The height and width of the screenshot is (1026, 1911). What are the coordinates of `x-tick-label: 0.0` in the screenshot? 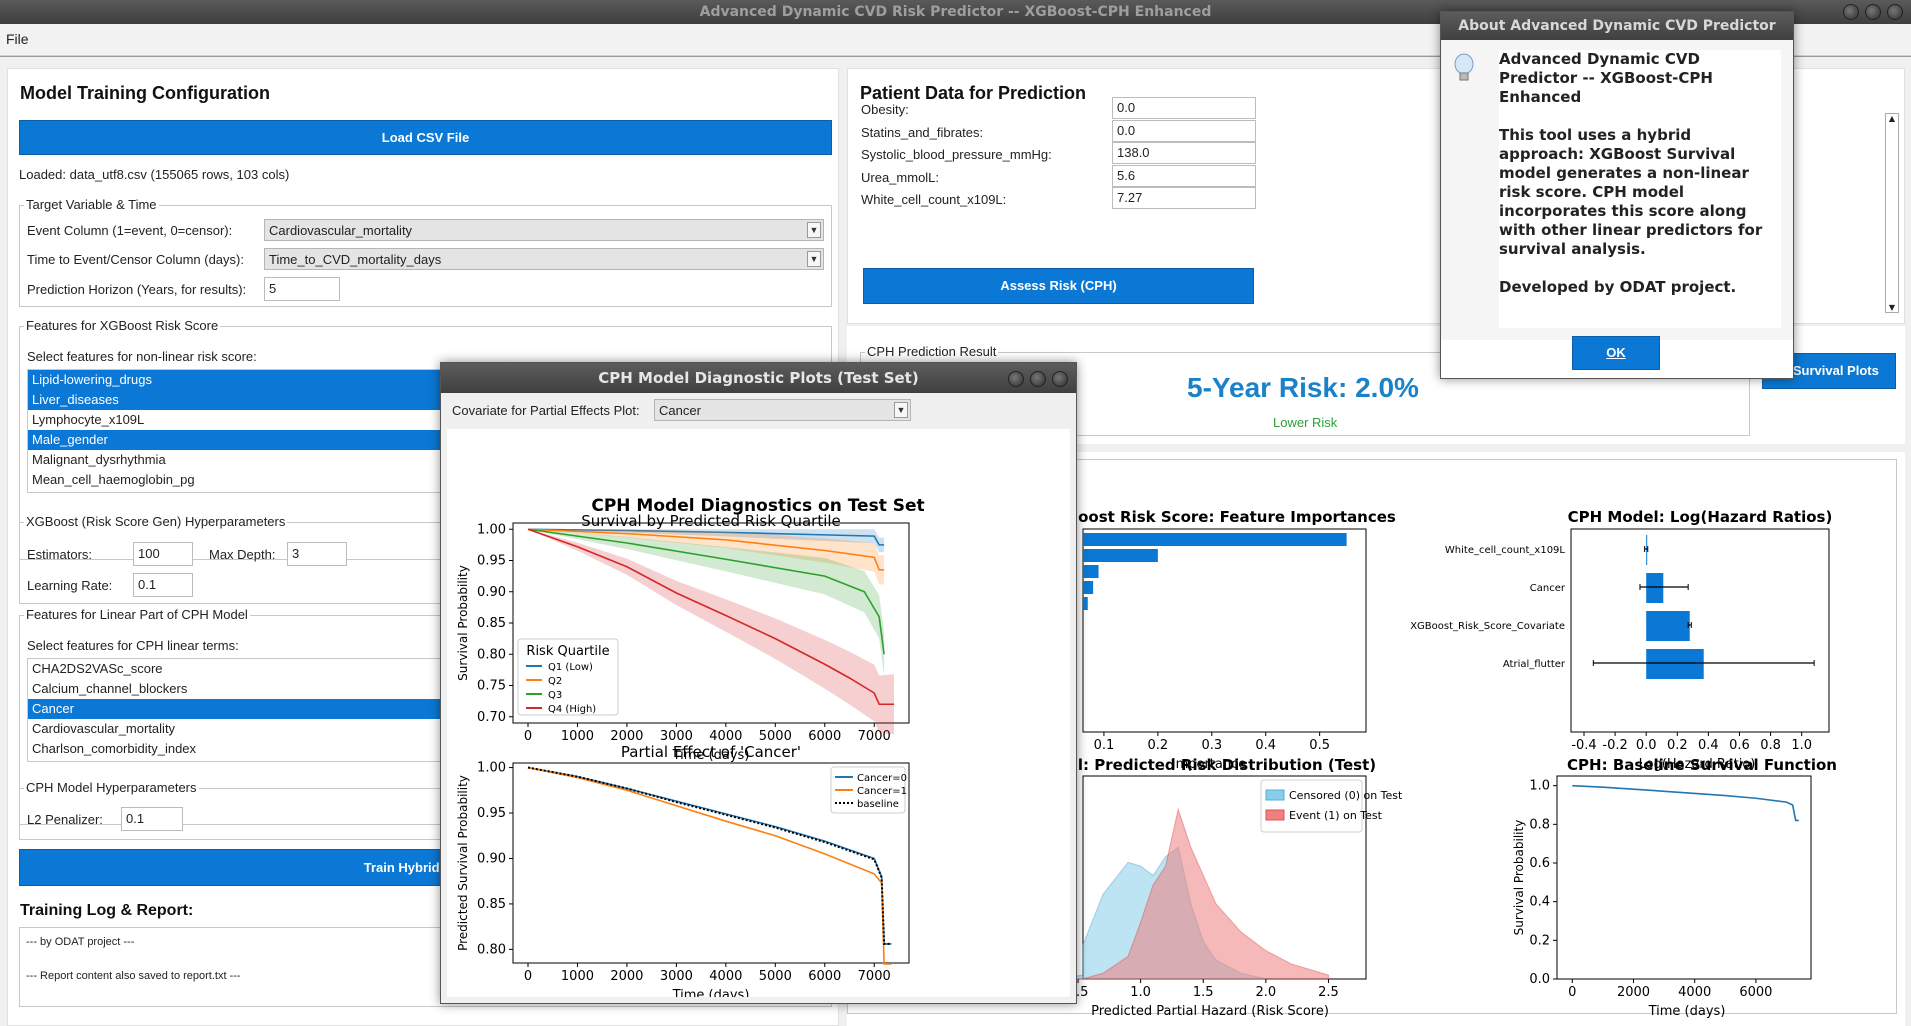 It's located at (1646, 745).